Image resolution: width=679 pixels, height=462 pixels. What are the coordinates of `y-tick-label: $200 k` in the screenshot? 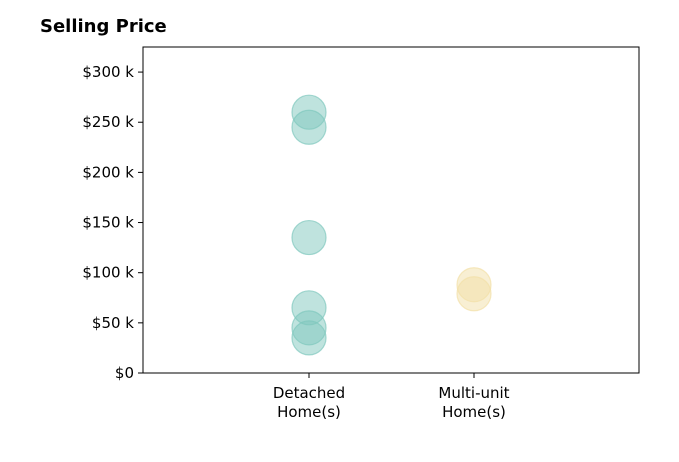 It's located at (108, 172).